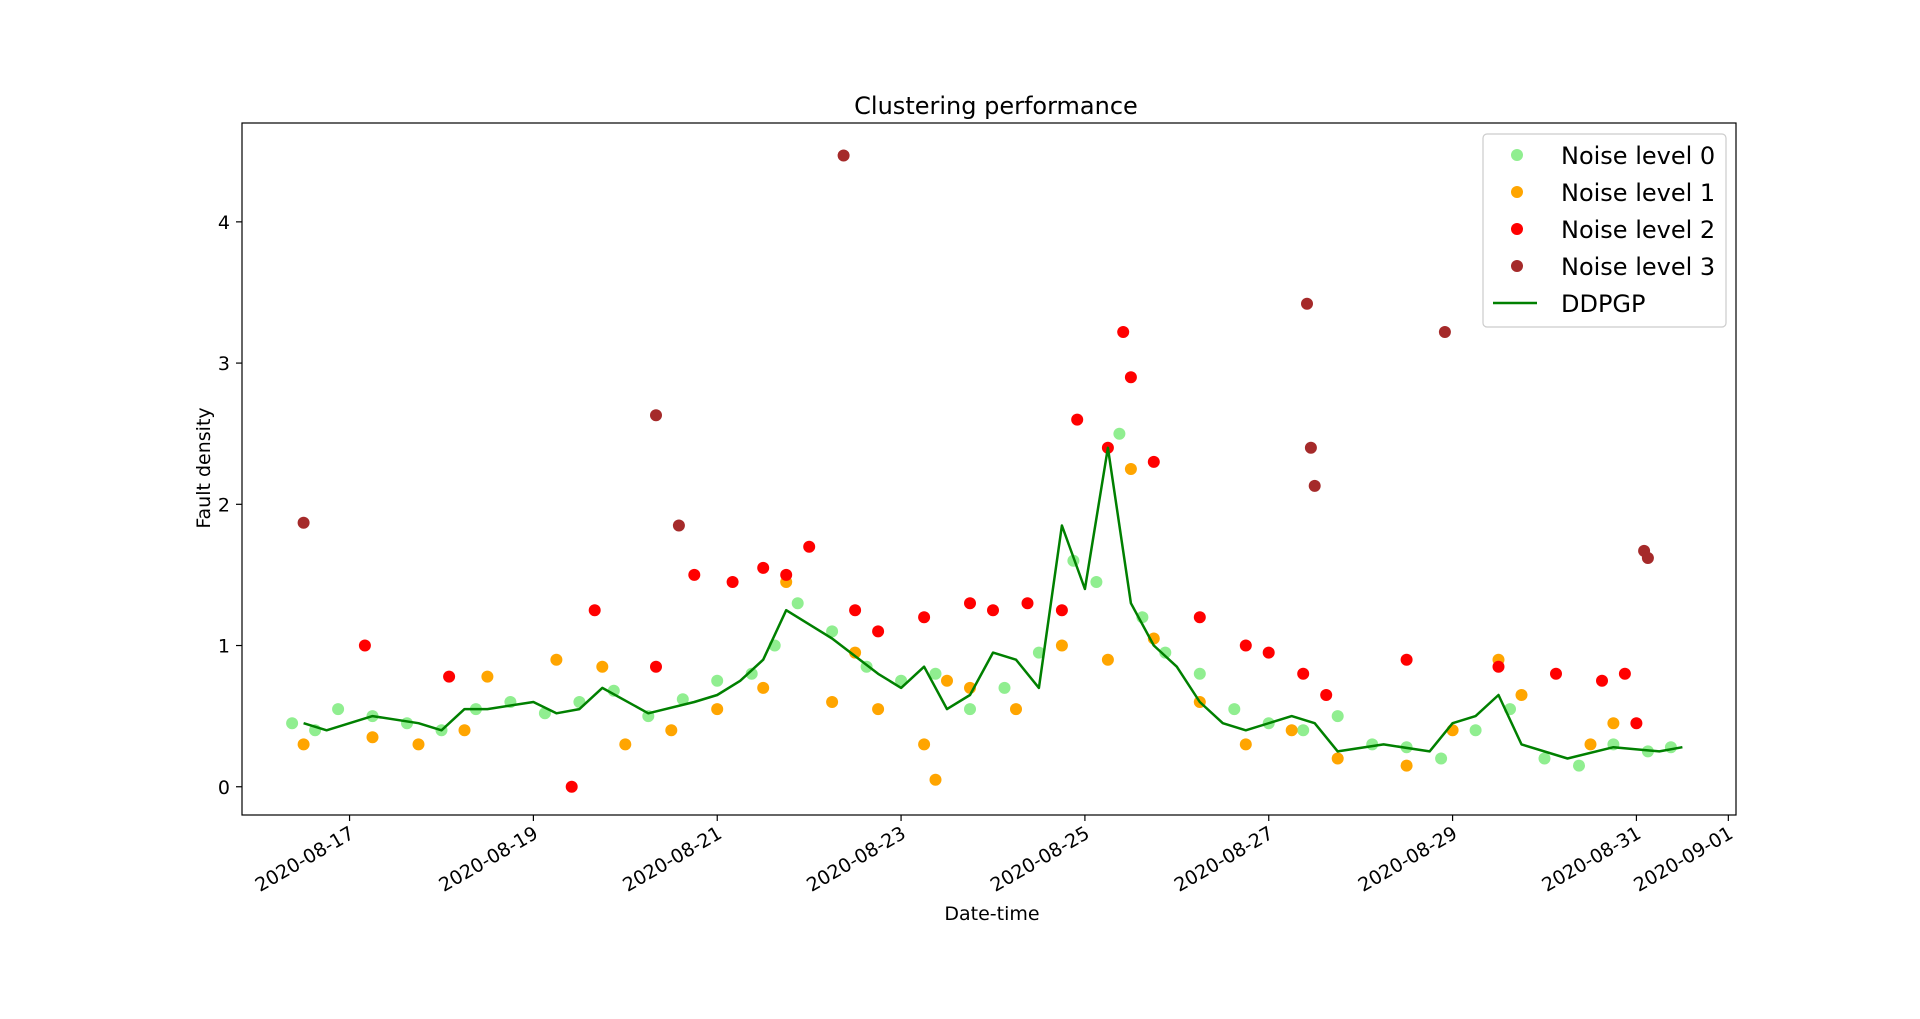 The width and height of the screenshot is (1920, 1019). What do you see at coordinates (1638, 230) in the screenshot?
I see `legend-label: Noise level 2` at bounding box center [1638, 230].